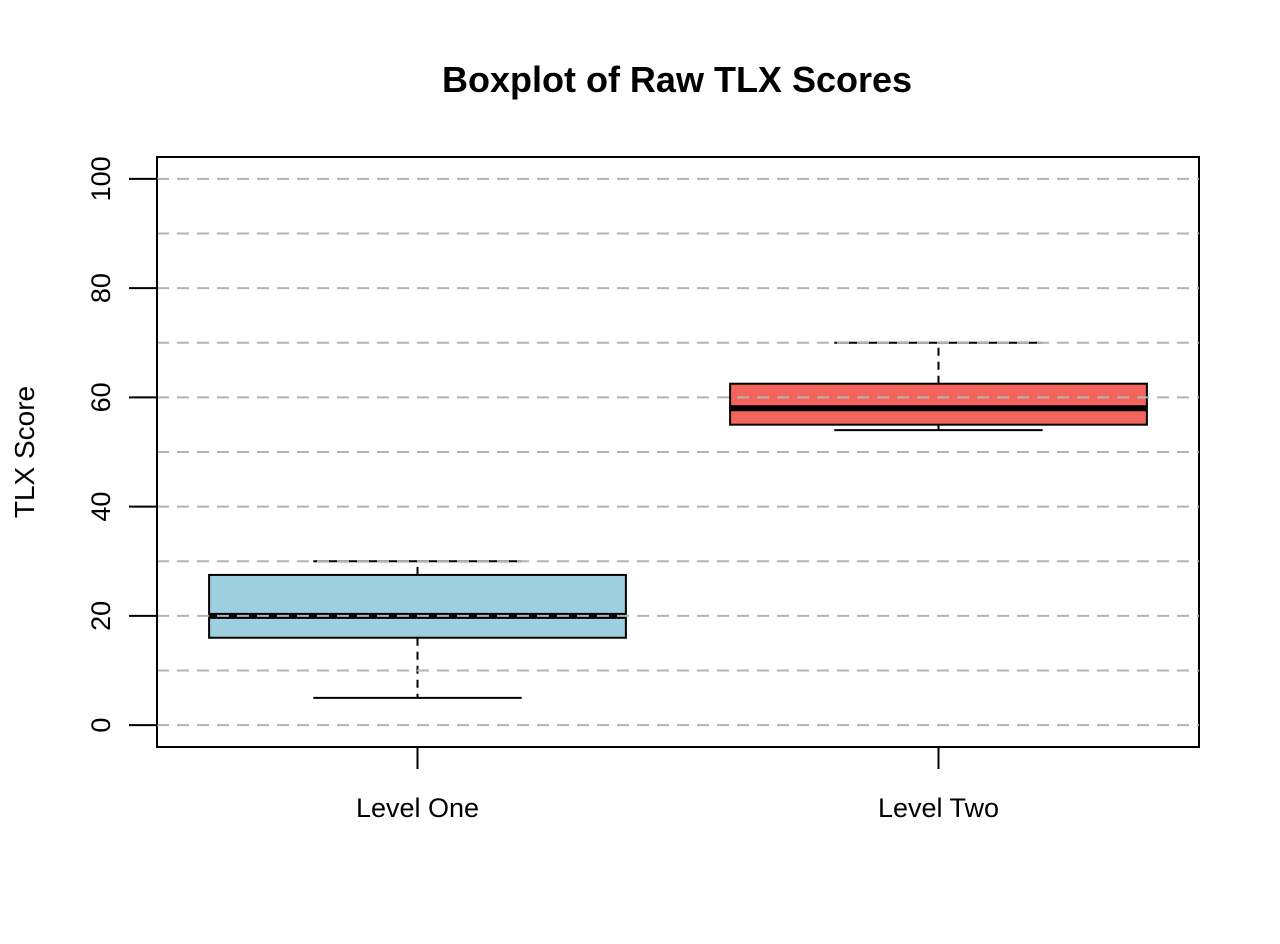 The height and width of the screenshot is (944, 1280). Describe the element at coordinates (677, 79) in the screenshot. I see `chart-title: Boxplot of Raw TLX Scores` at that location.